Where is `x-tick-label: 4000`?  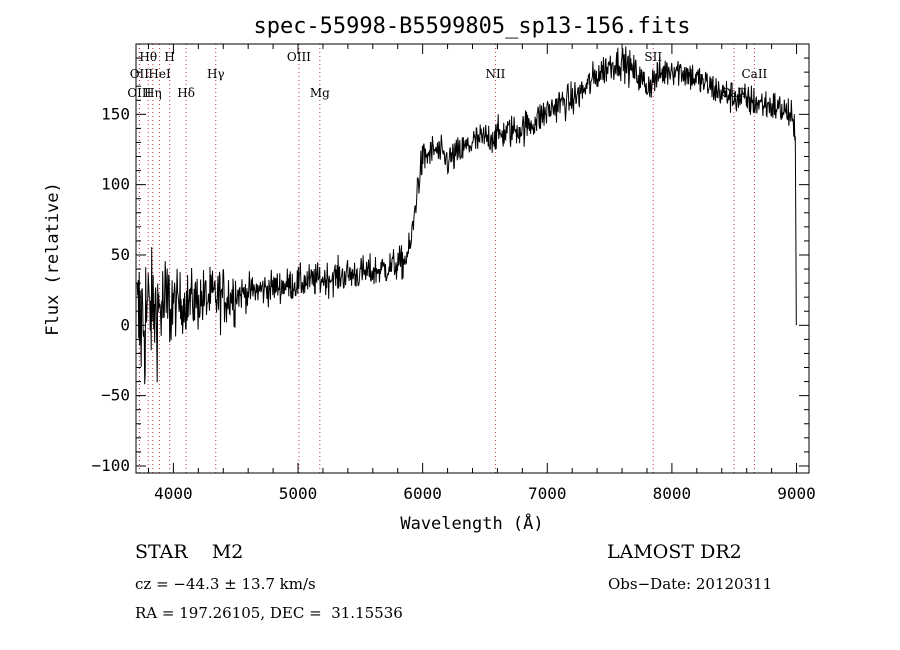 x-tick-label: 4000 is located at coordinates (173, 493).